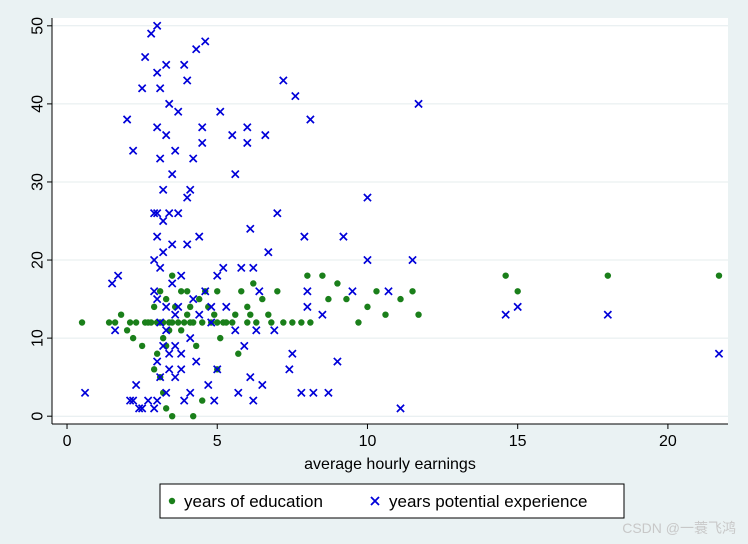 This screenshot has height=544, width=748. I want to click on x-tick-label-10: 10, so click(368, 441).